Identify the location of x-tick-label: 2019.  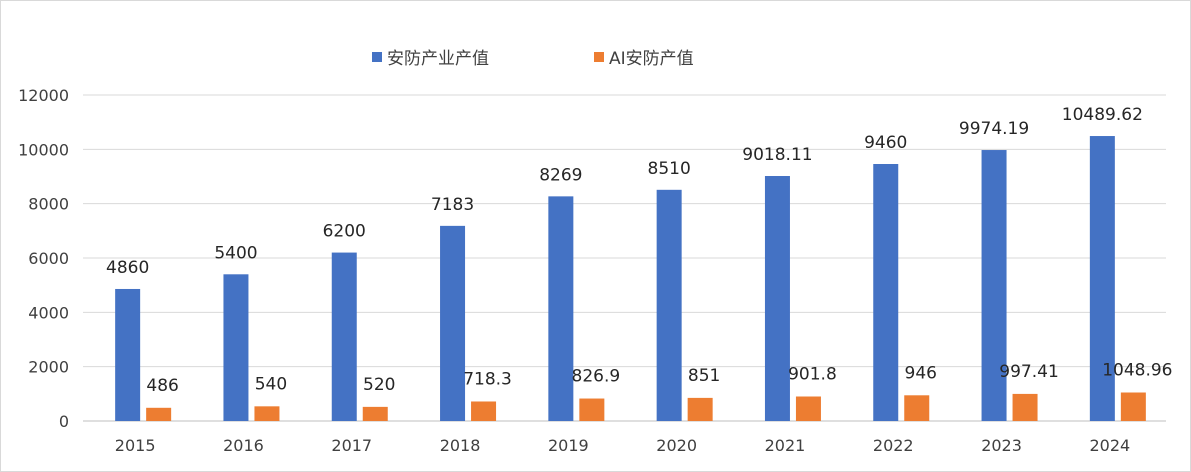
(568, 445).